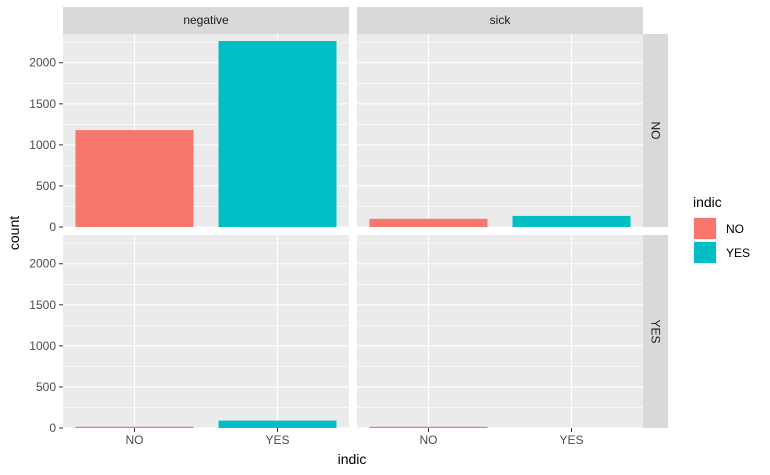 This screenshot has width=770, height=475. Describe the element at coordinates (735, 229) in the screenshot. I see `legend-label-no: NO` at that location.